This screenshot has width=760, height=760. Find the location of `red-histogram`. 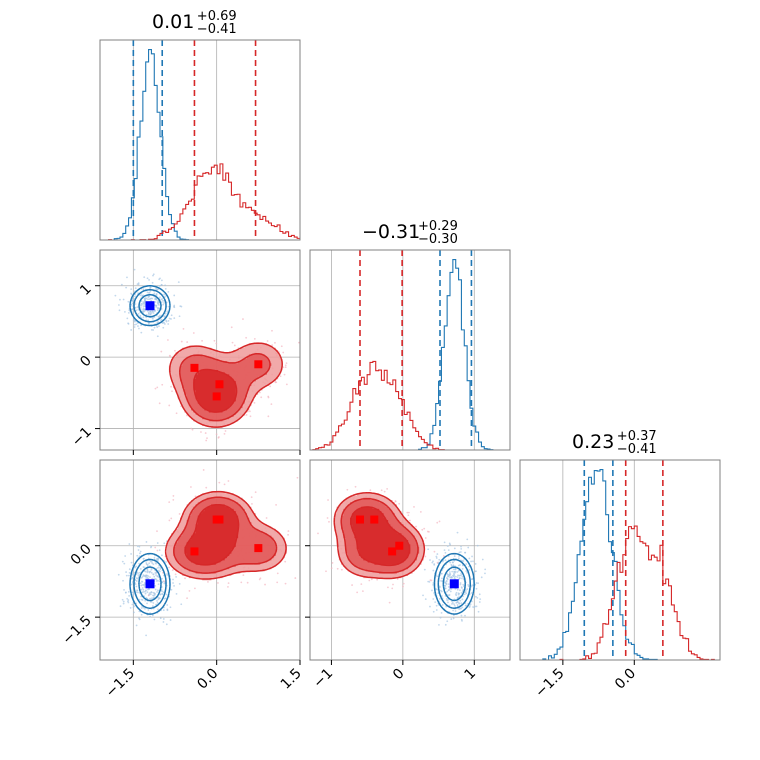

red-histogram is located at coordinates (410, 405).